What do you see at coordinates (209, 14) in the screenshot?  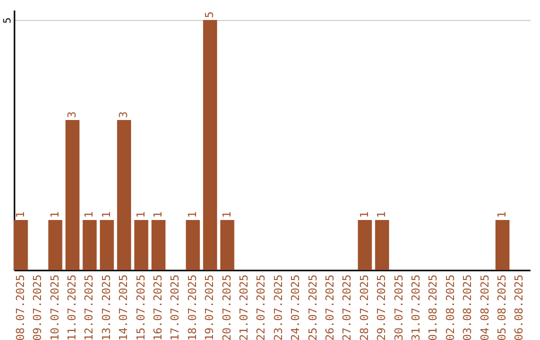 I see `data-label: 5` at bounding box center [209, 14].